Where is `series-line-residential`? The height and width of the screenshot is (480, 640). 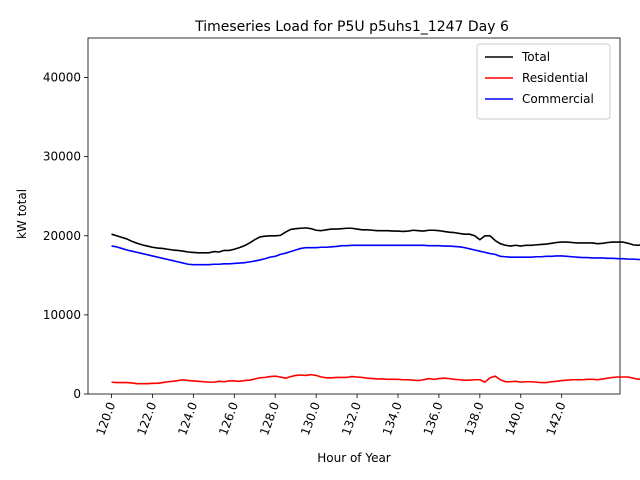 series-line-residential is located at coordinates (375, 379).